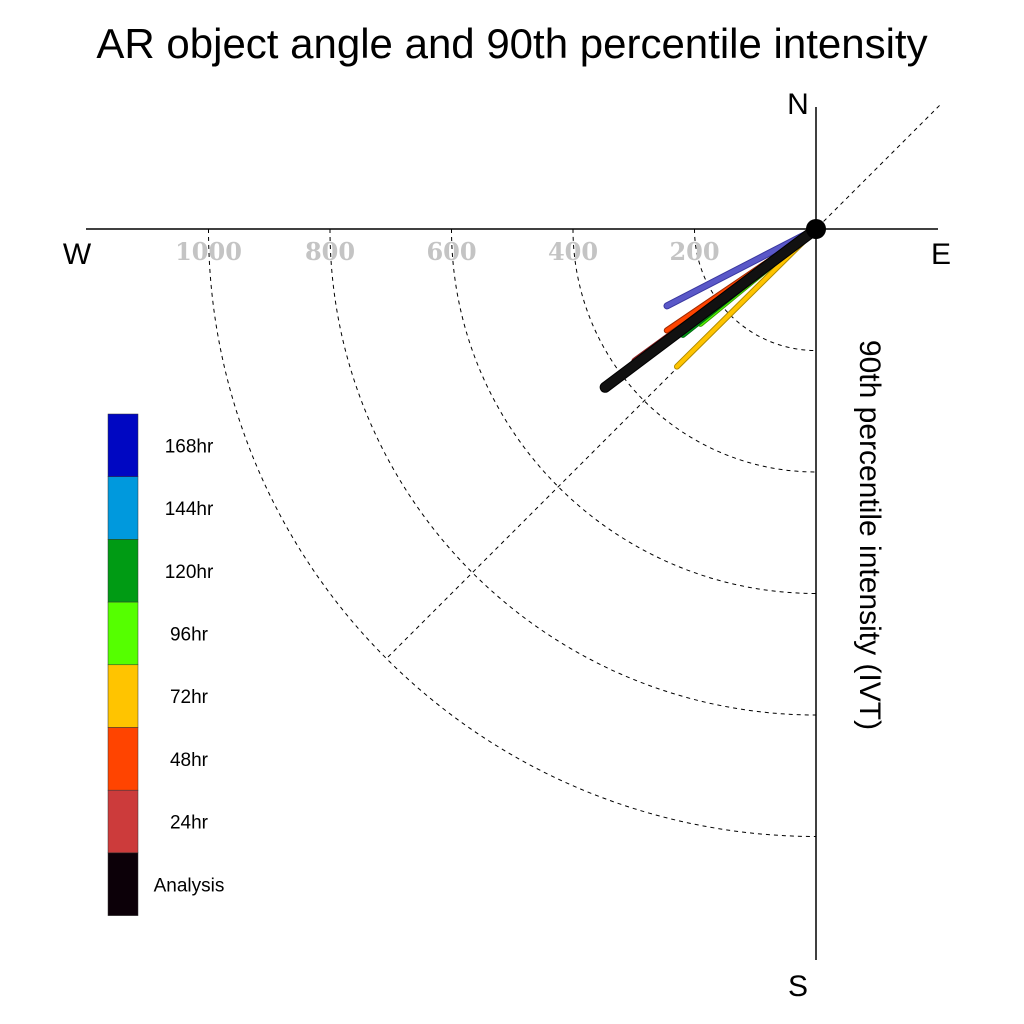 This screenshot has height=1024, width=1024. Describe the element at coordinates (869, 535) in the screenshot. I see `radial-axis-label: 90th percentile intensity (IVT)` at that location.